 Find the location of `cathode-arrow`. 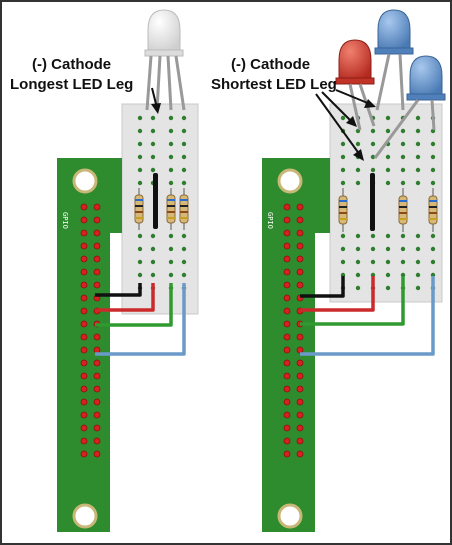

cathode-arrow is located at coordinates (156, 100).